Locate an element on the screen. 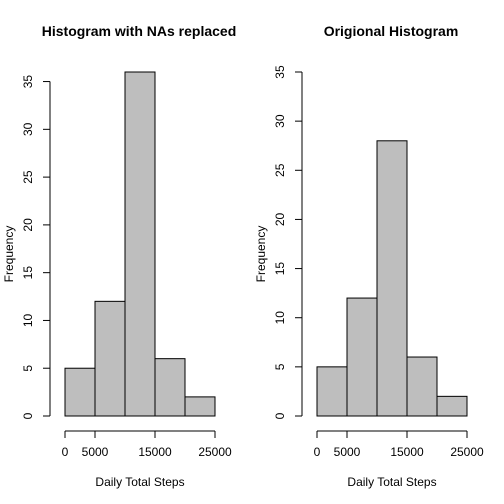 This screenshot has width=504, height=504. chart-title: Origional Histogram is located at coordinates (391, 31).